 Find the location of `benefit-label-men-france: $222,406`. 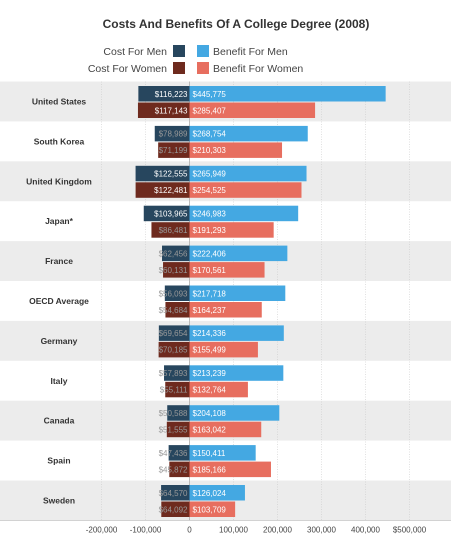

benefit-label-men-france: $222,406 is located at coordinates (210, 253).